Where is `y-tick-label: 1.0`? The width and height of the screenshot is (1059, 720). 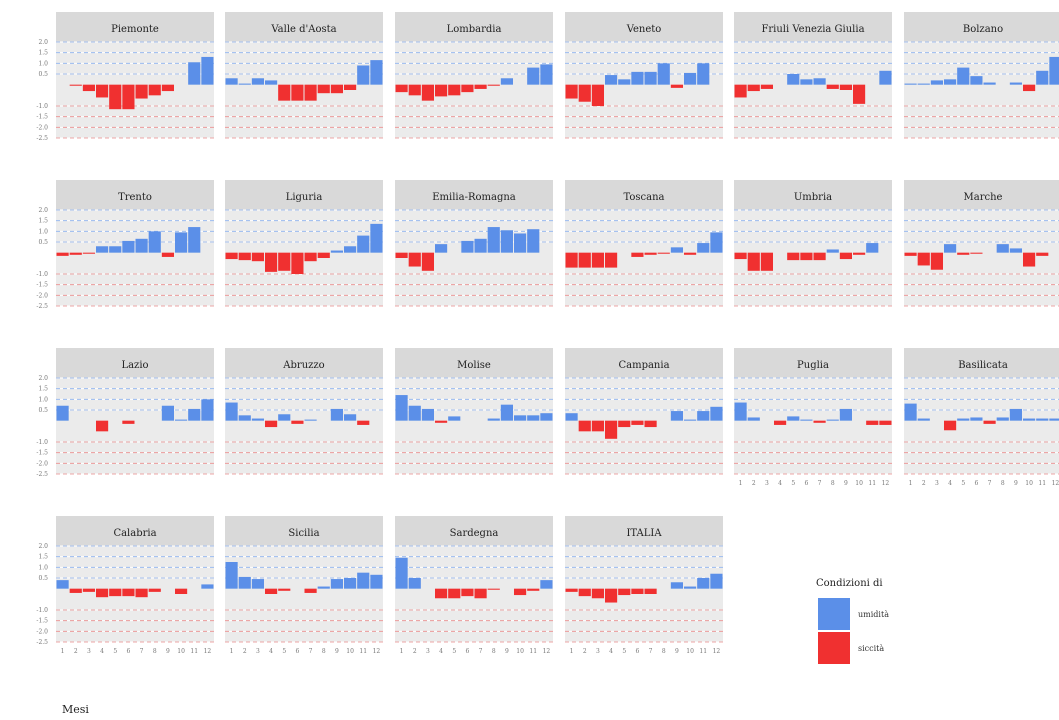
y-tick-label: 1.0 is located at coordinates (43, 399).